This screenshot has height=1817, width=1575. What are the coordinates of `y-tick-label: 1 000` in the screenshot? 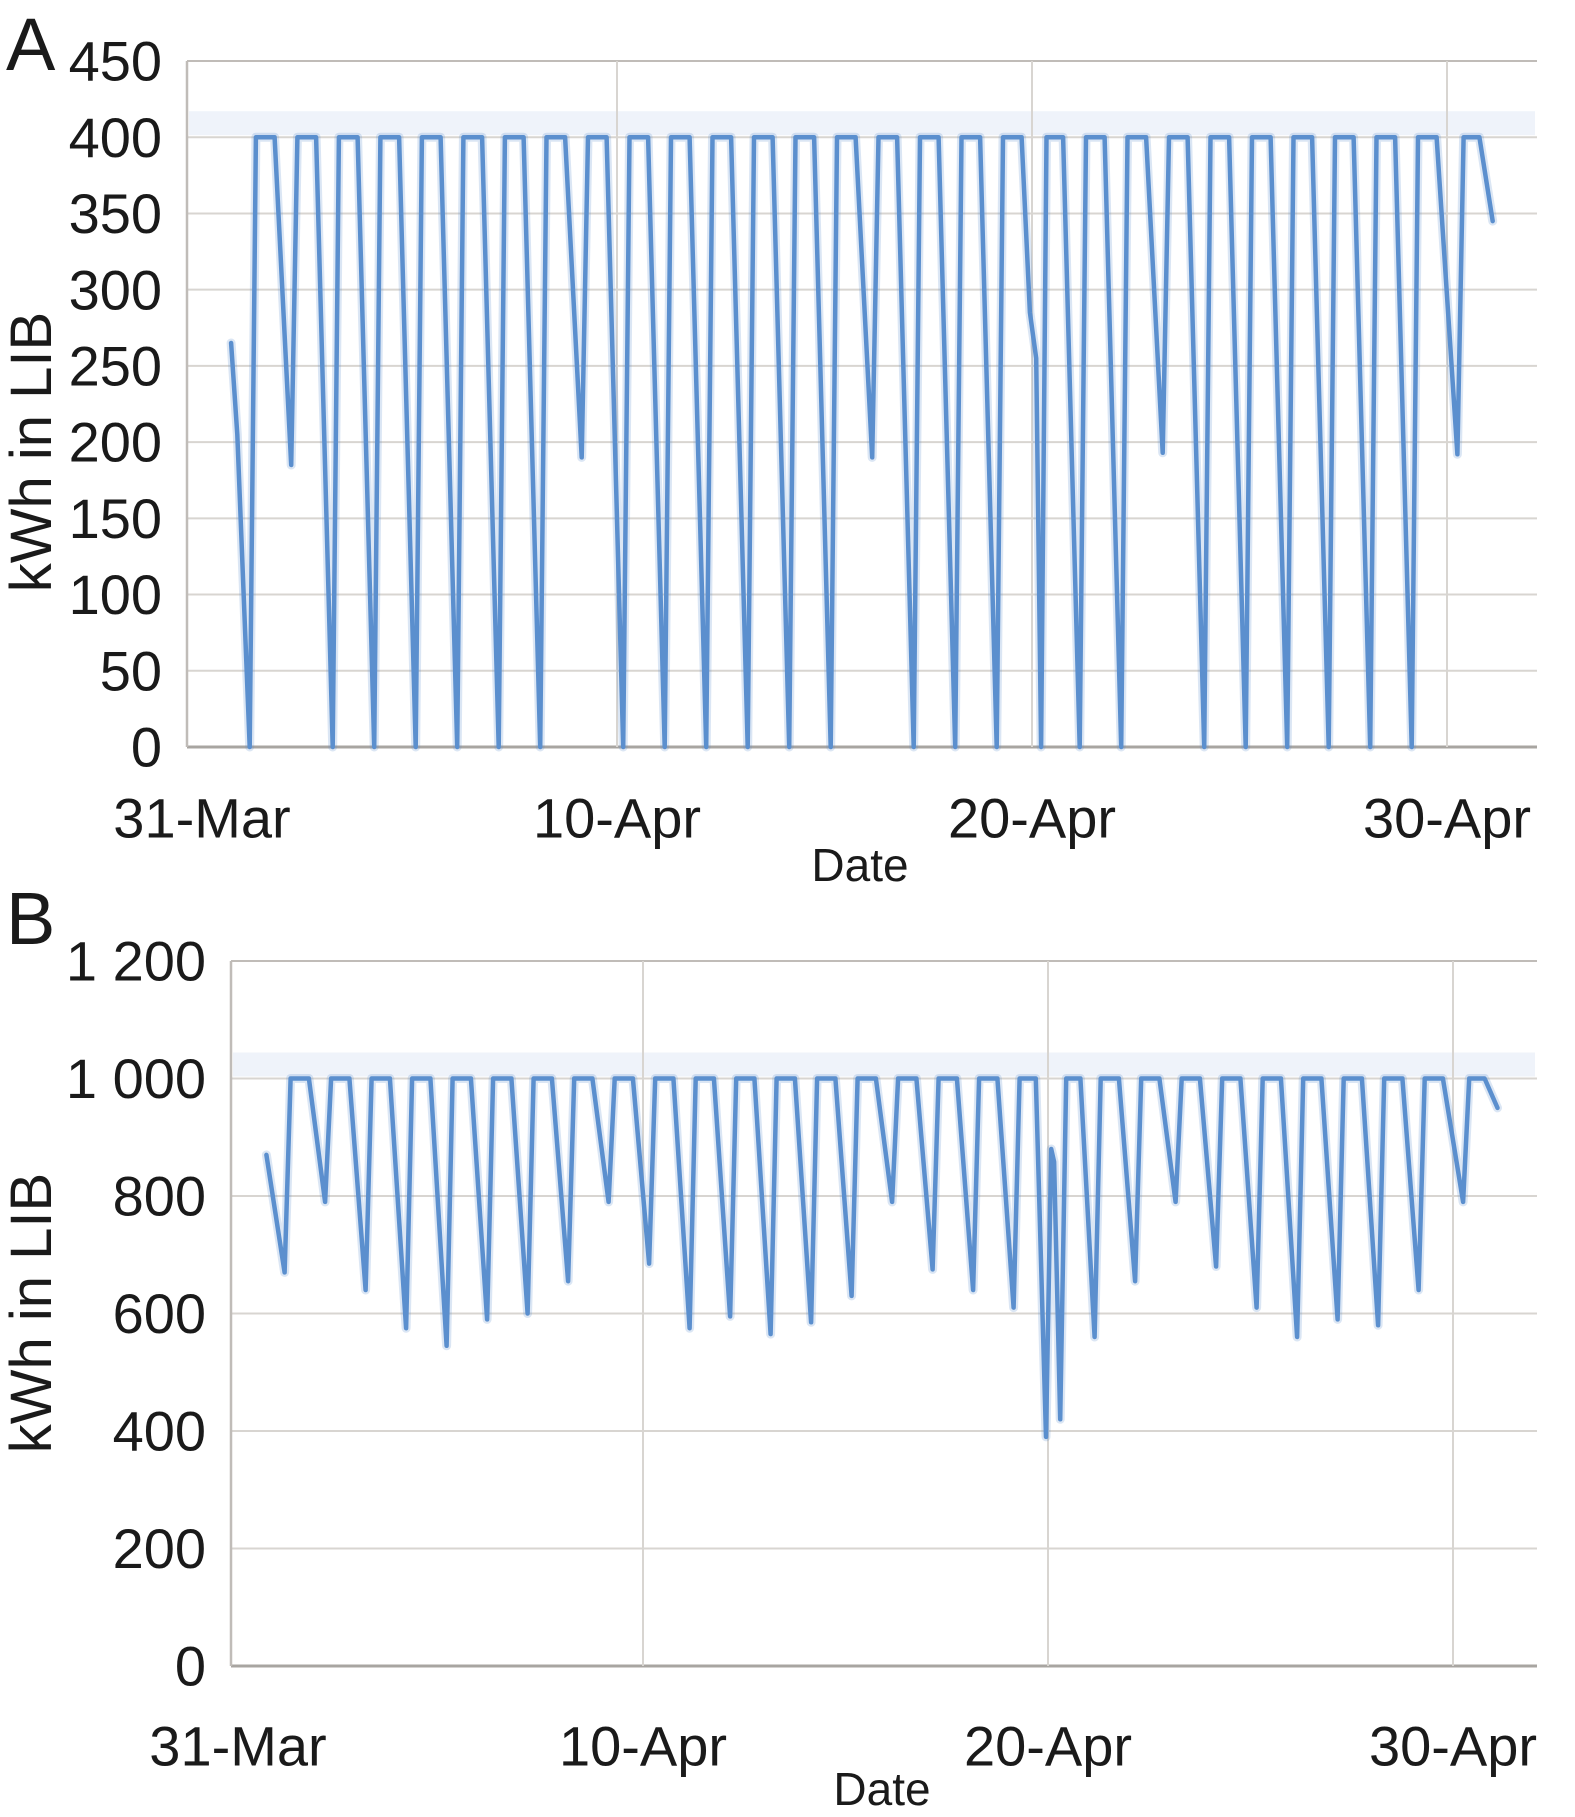 It's located at (136, 1078).